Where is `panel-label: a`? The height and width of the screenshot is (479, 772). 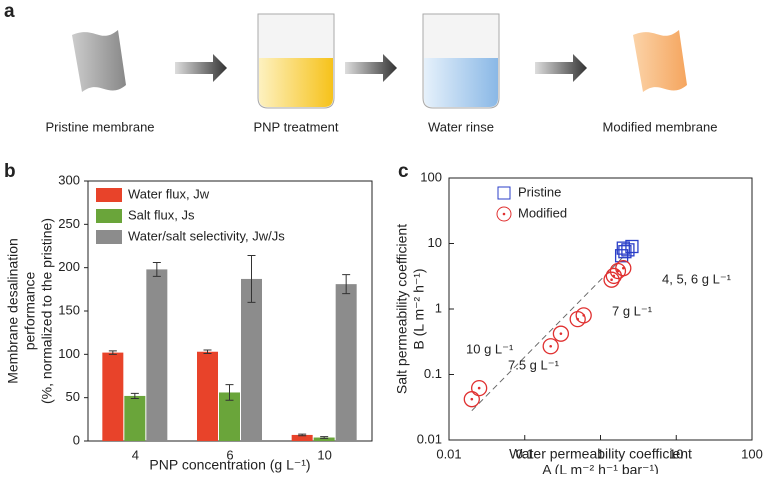
panel-label: a is located at coordinates (9, 11).